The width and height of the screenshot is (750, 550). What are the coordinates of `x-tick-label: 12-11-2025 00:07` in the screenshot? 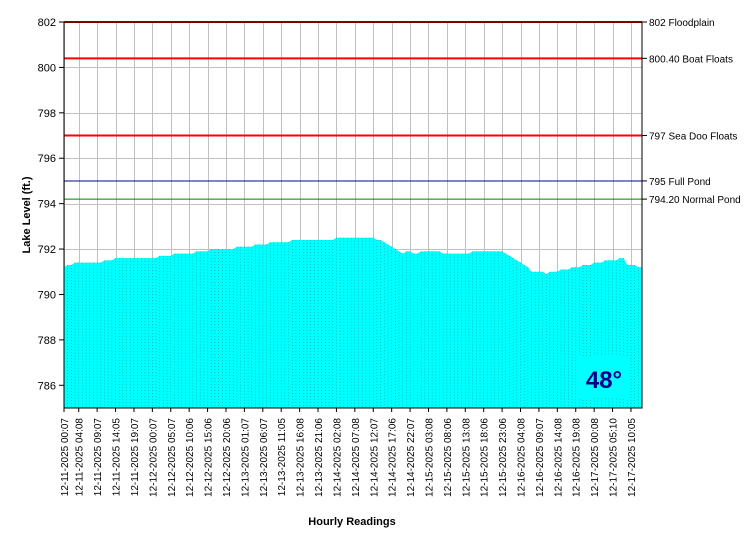 It's located at (65, 457).